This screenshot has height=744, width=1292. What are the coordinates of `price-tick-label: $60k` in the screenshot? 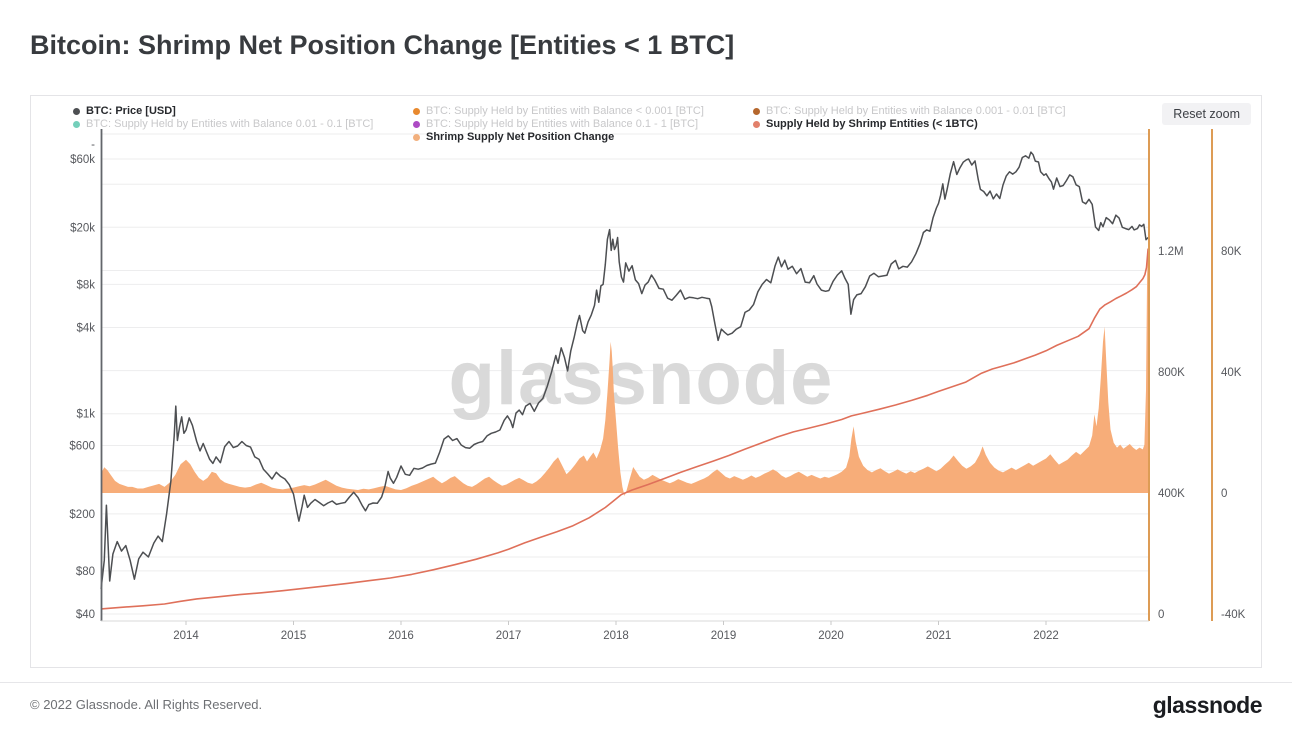 It's located at (82, 160).